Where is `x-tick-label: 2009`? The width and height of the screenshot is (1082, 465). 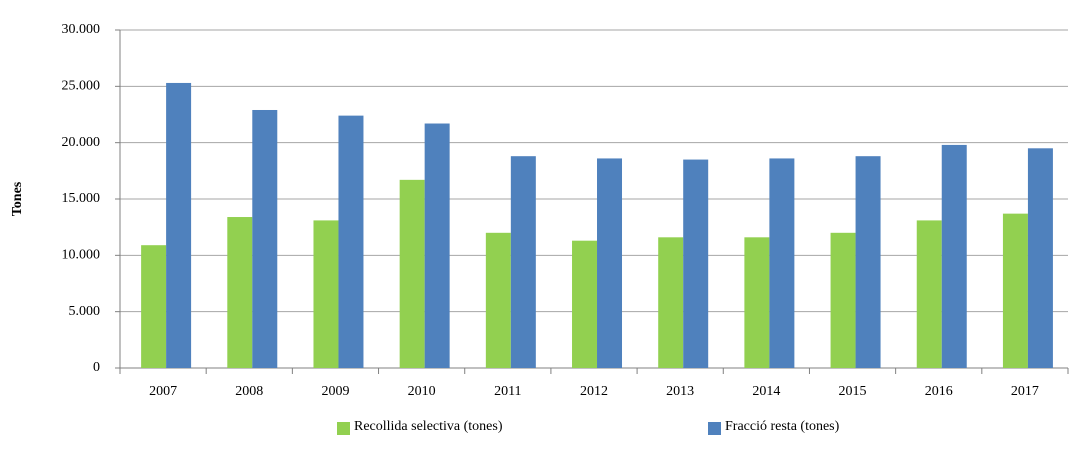 x-tick-label: 2009 is located at coordinates (335, 391).